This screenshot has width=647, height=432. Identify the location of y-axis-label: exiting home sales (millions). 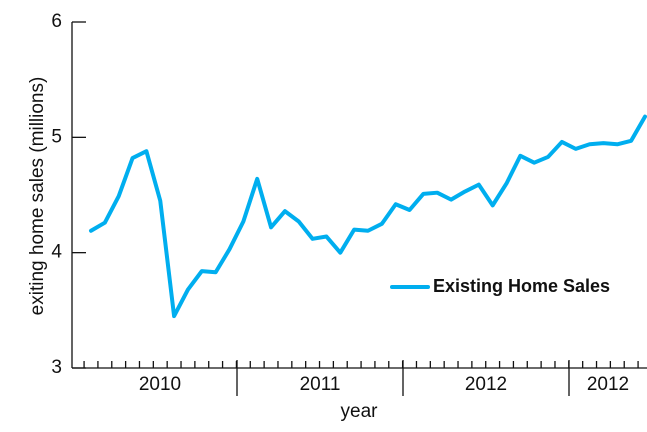
(37, 196).